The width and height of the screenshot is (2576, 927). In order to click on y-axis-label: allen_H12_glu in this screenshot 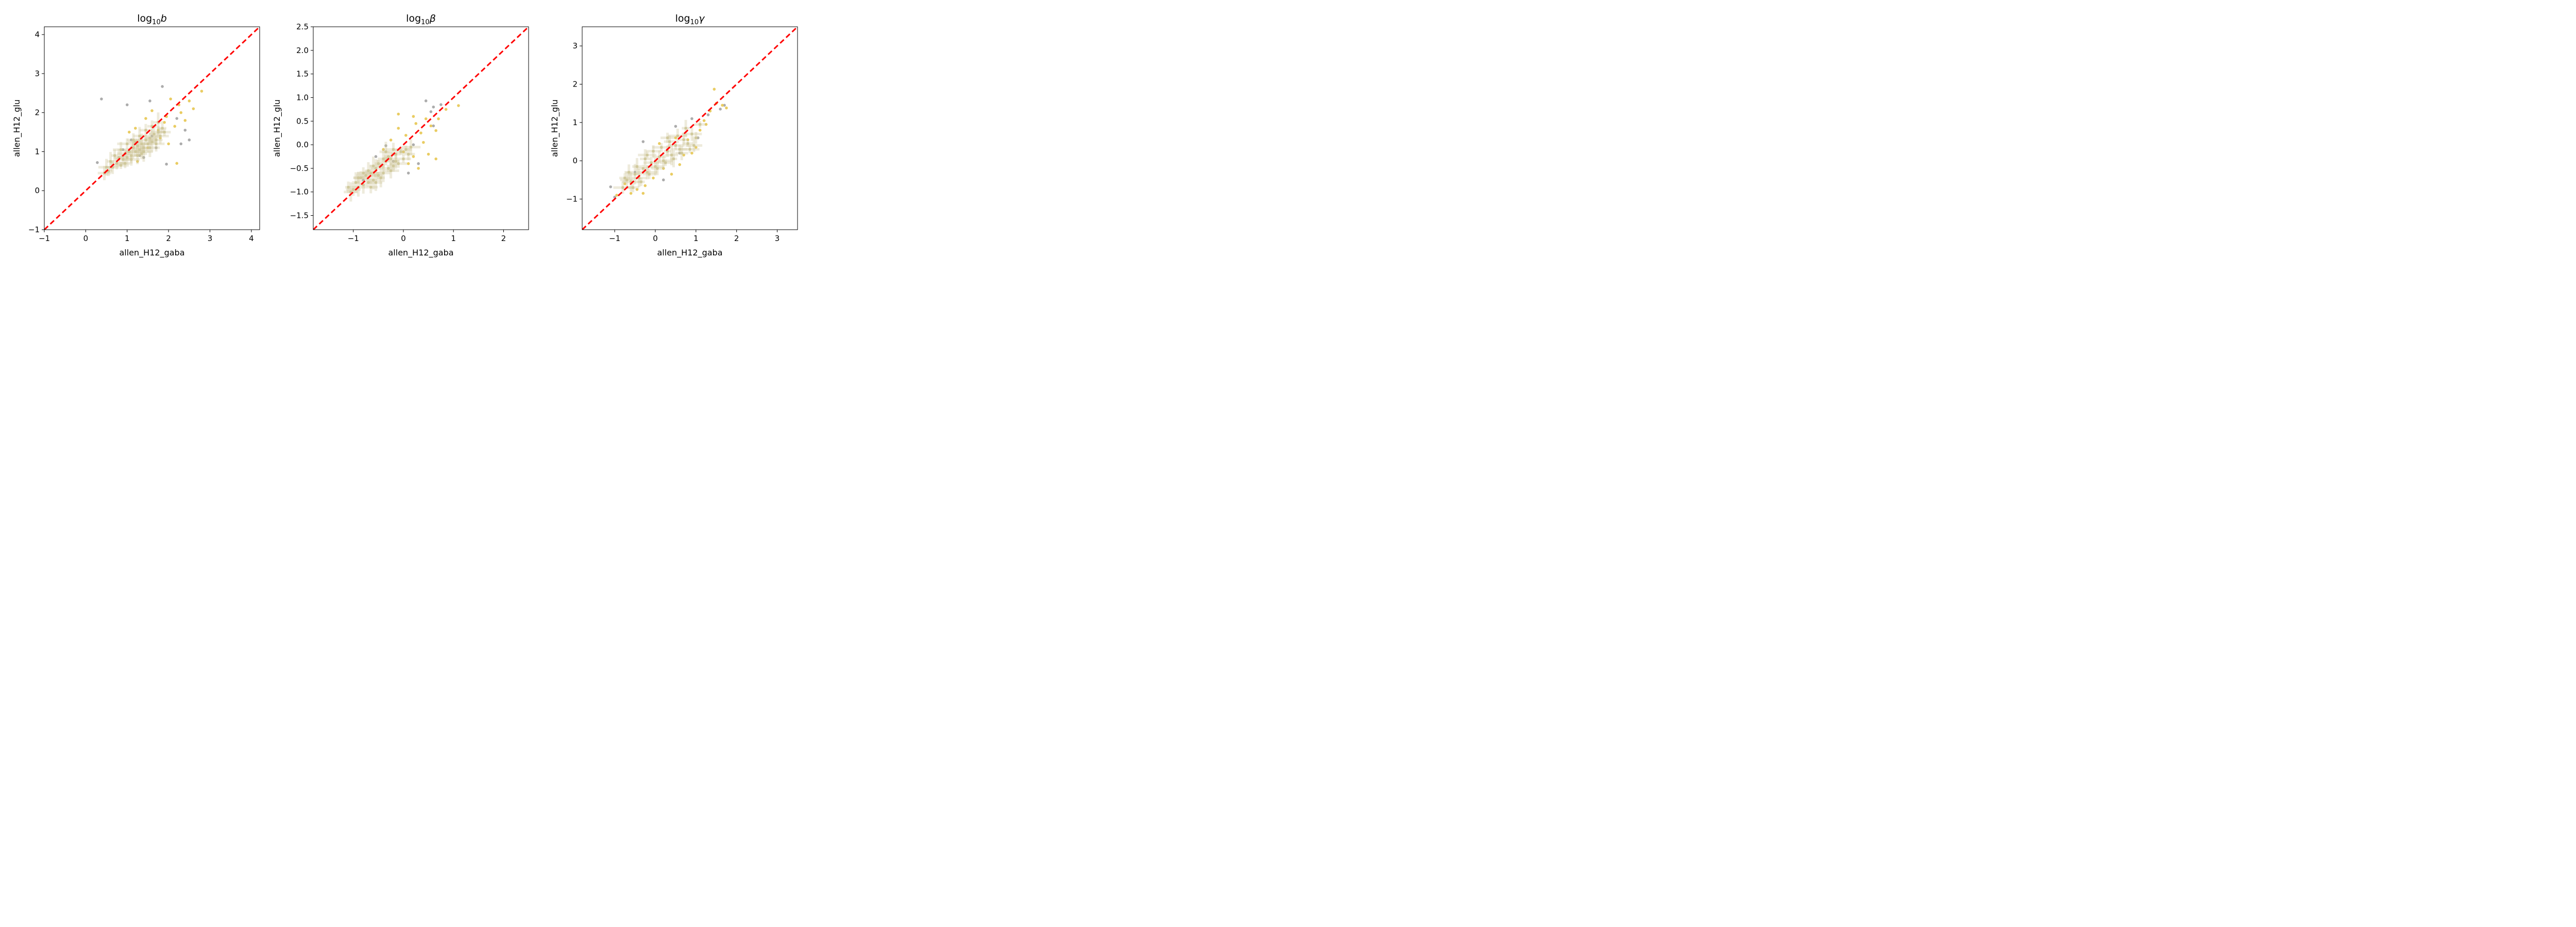, I will do `click(17, 128)`.